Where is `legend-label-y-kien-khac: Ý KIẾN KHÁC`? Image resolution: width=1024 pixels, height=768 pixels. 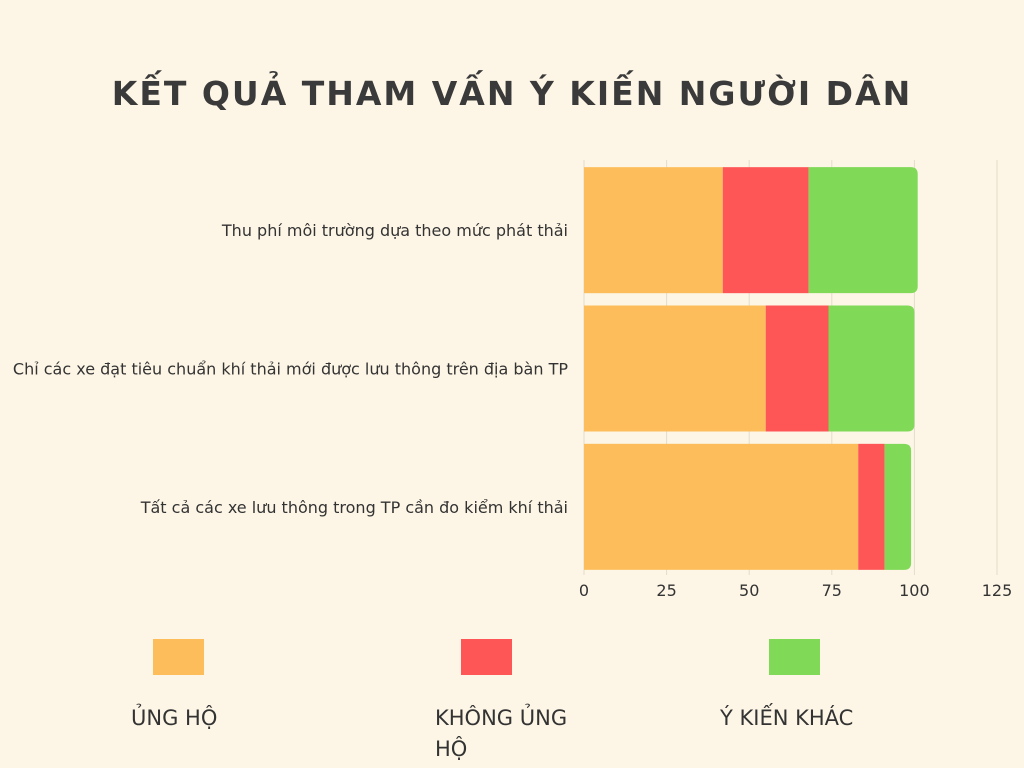
legend-label-y-kien-khac: Ý KIẾN KHÁC is located at coordinates (787, 718).